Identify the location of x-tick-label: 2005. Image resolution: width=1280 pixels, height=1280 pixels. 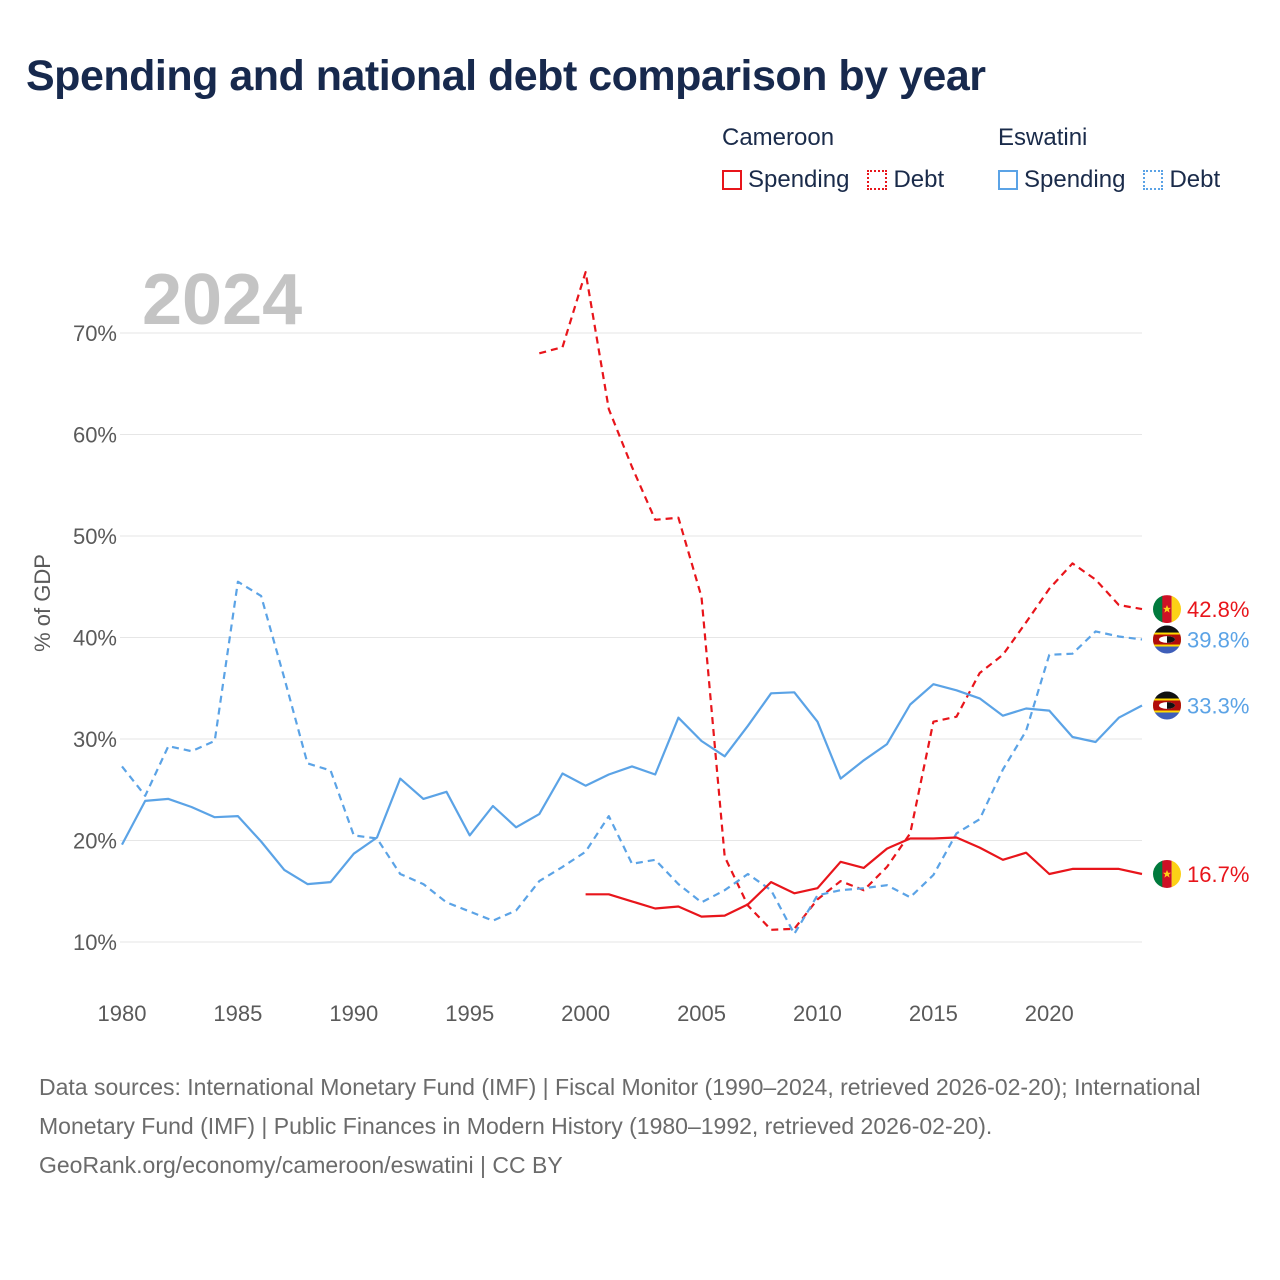
(701, 1013).